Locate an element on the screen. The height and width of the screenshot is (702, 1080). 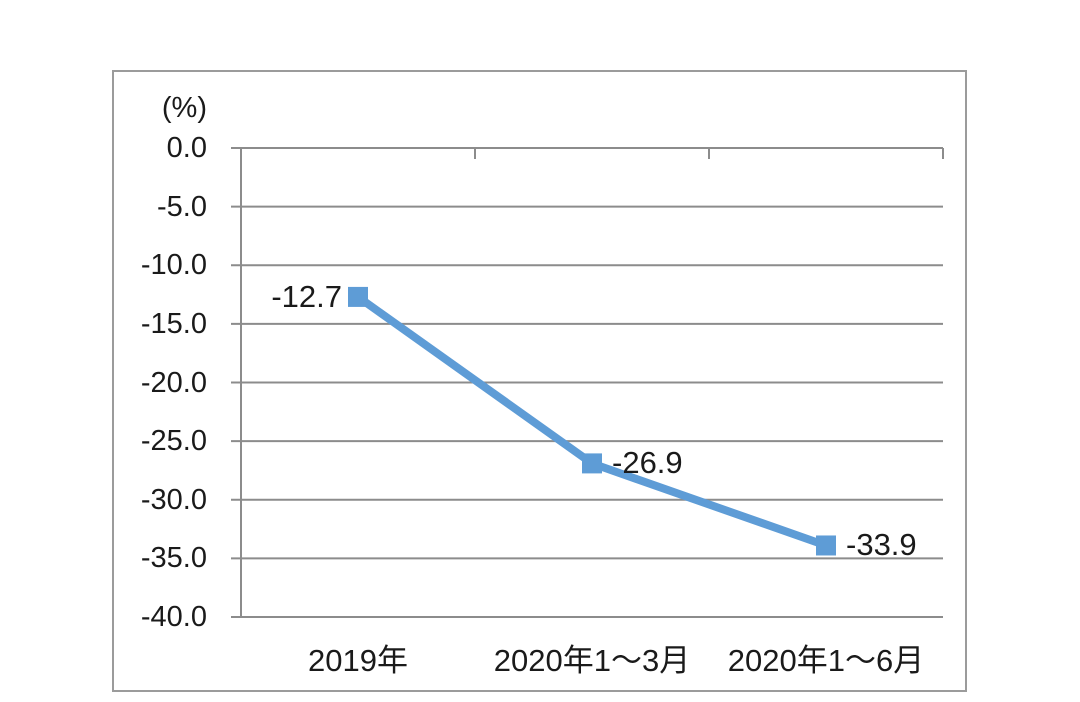
y-tick-label: -30.0 is located at coordinates (173, 499).